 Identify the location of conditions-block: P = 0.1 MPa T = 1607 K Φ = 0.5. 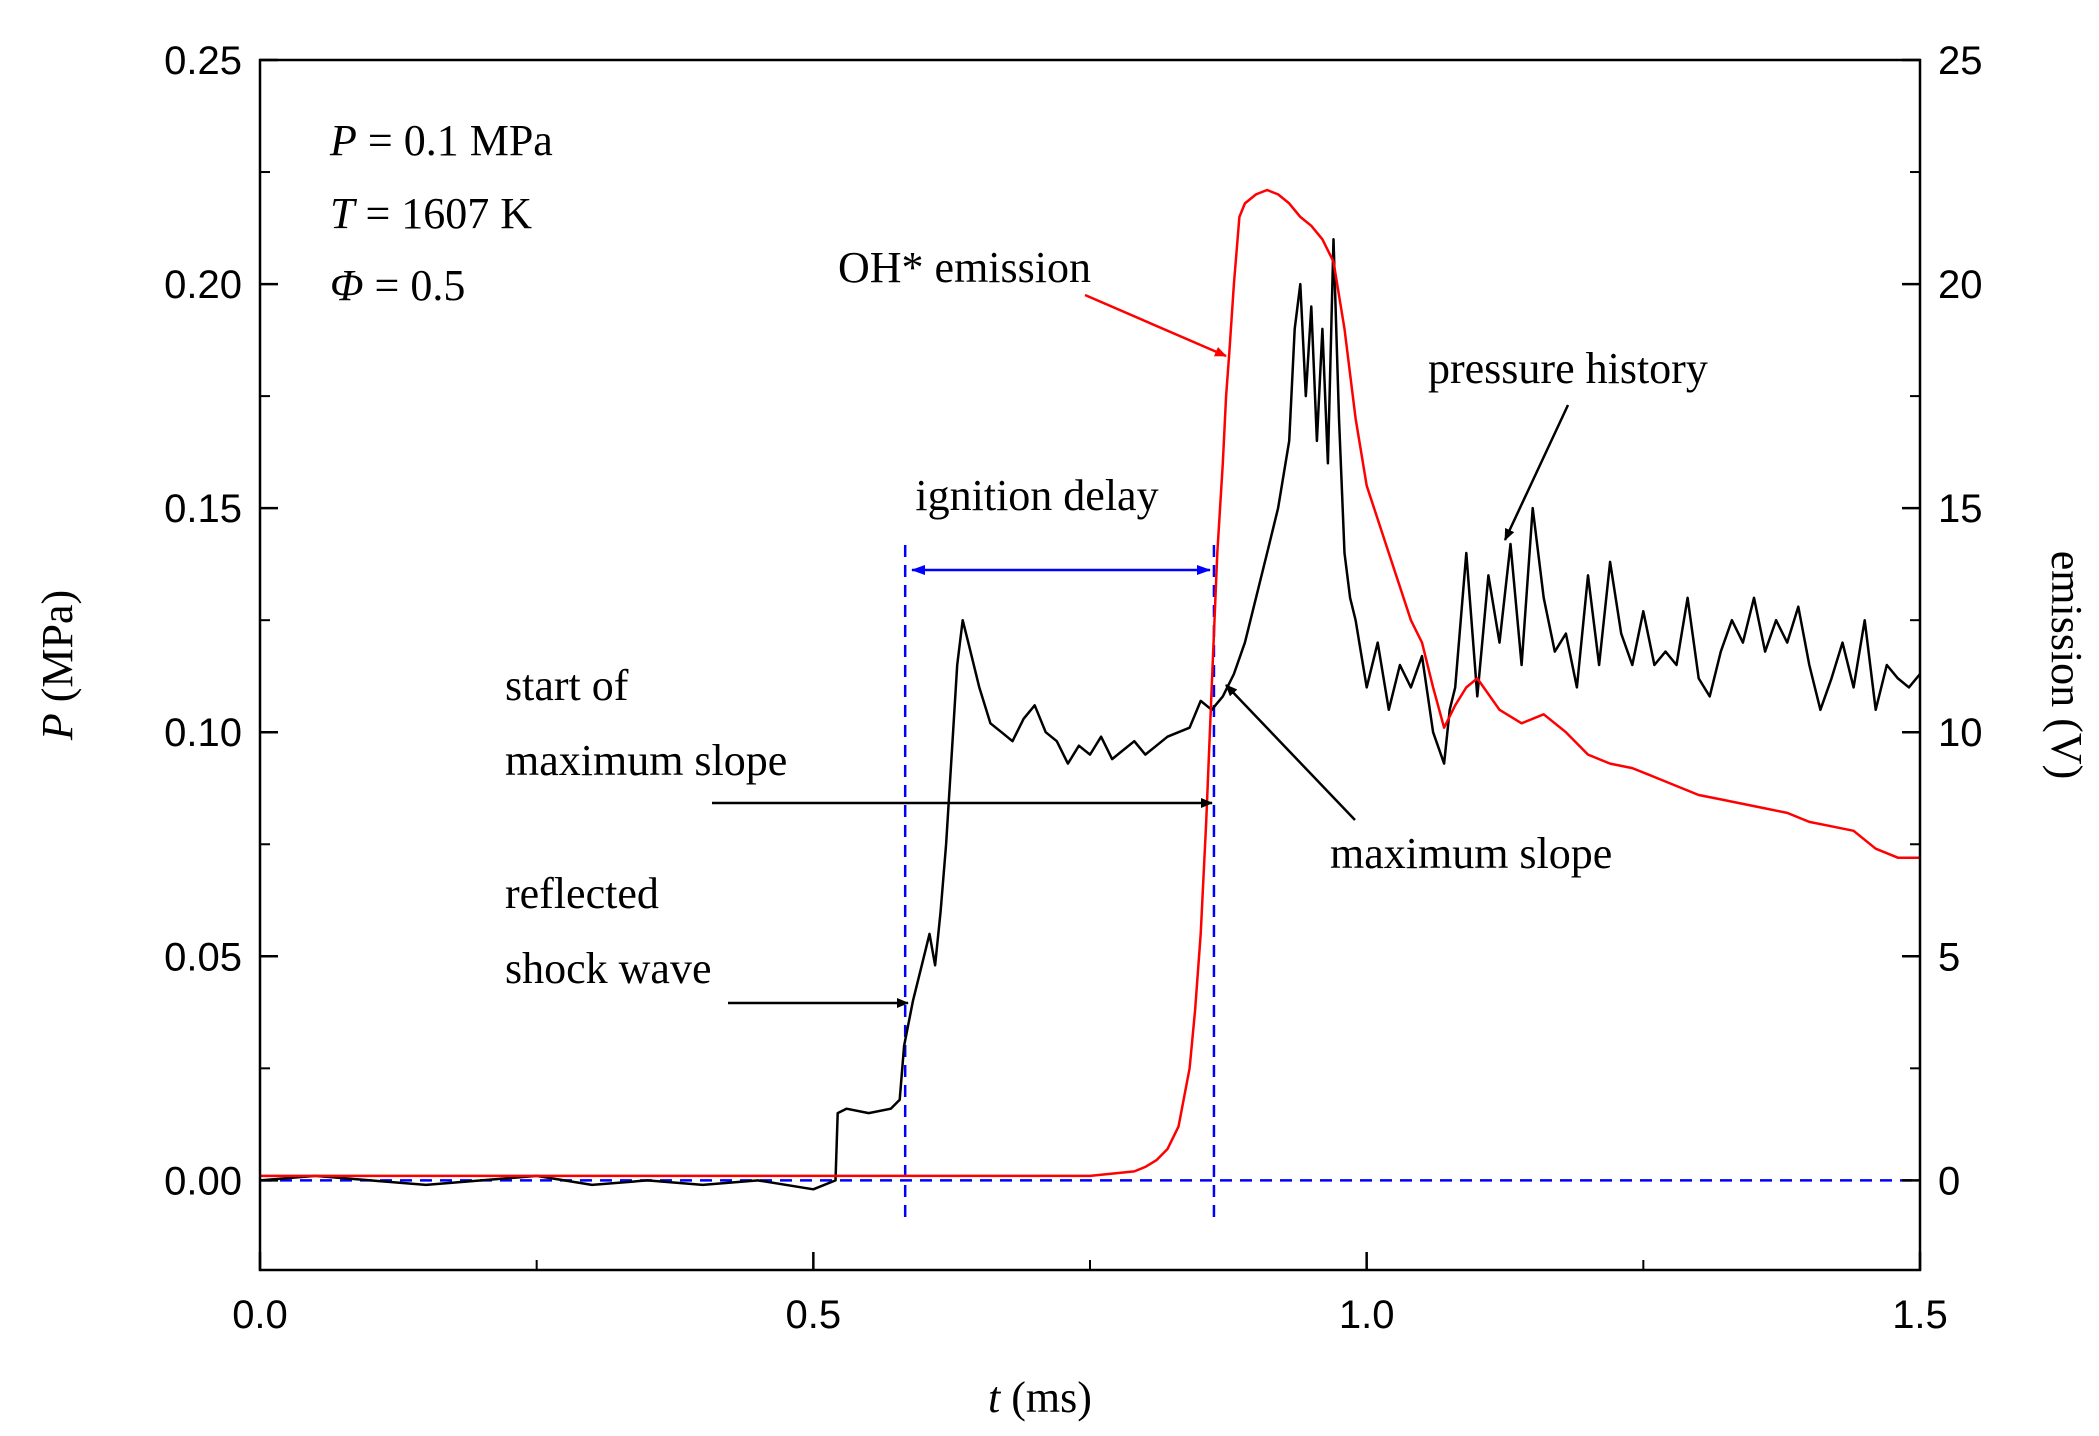
(441, 213).